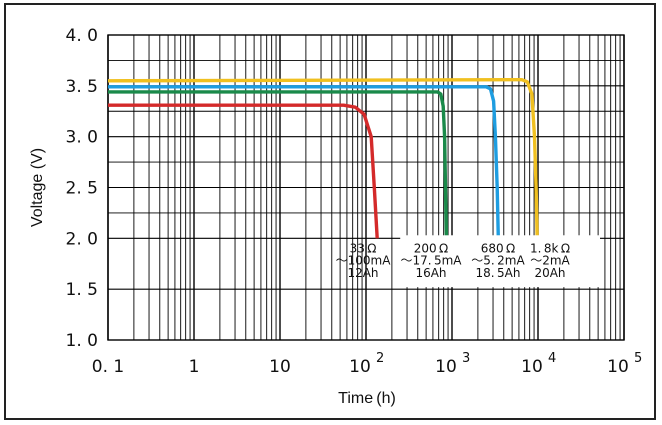  I want to click on legend-resistance: 200 Ω, so click(431, 249).